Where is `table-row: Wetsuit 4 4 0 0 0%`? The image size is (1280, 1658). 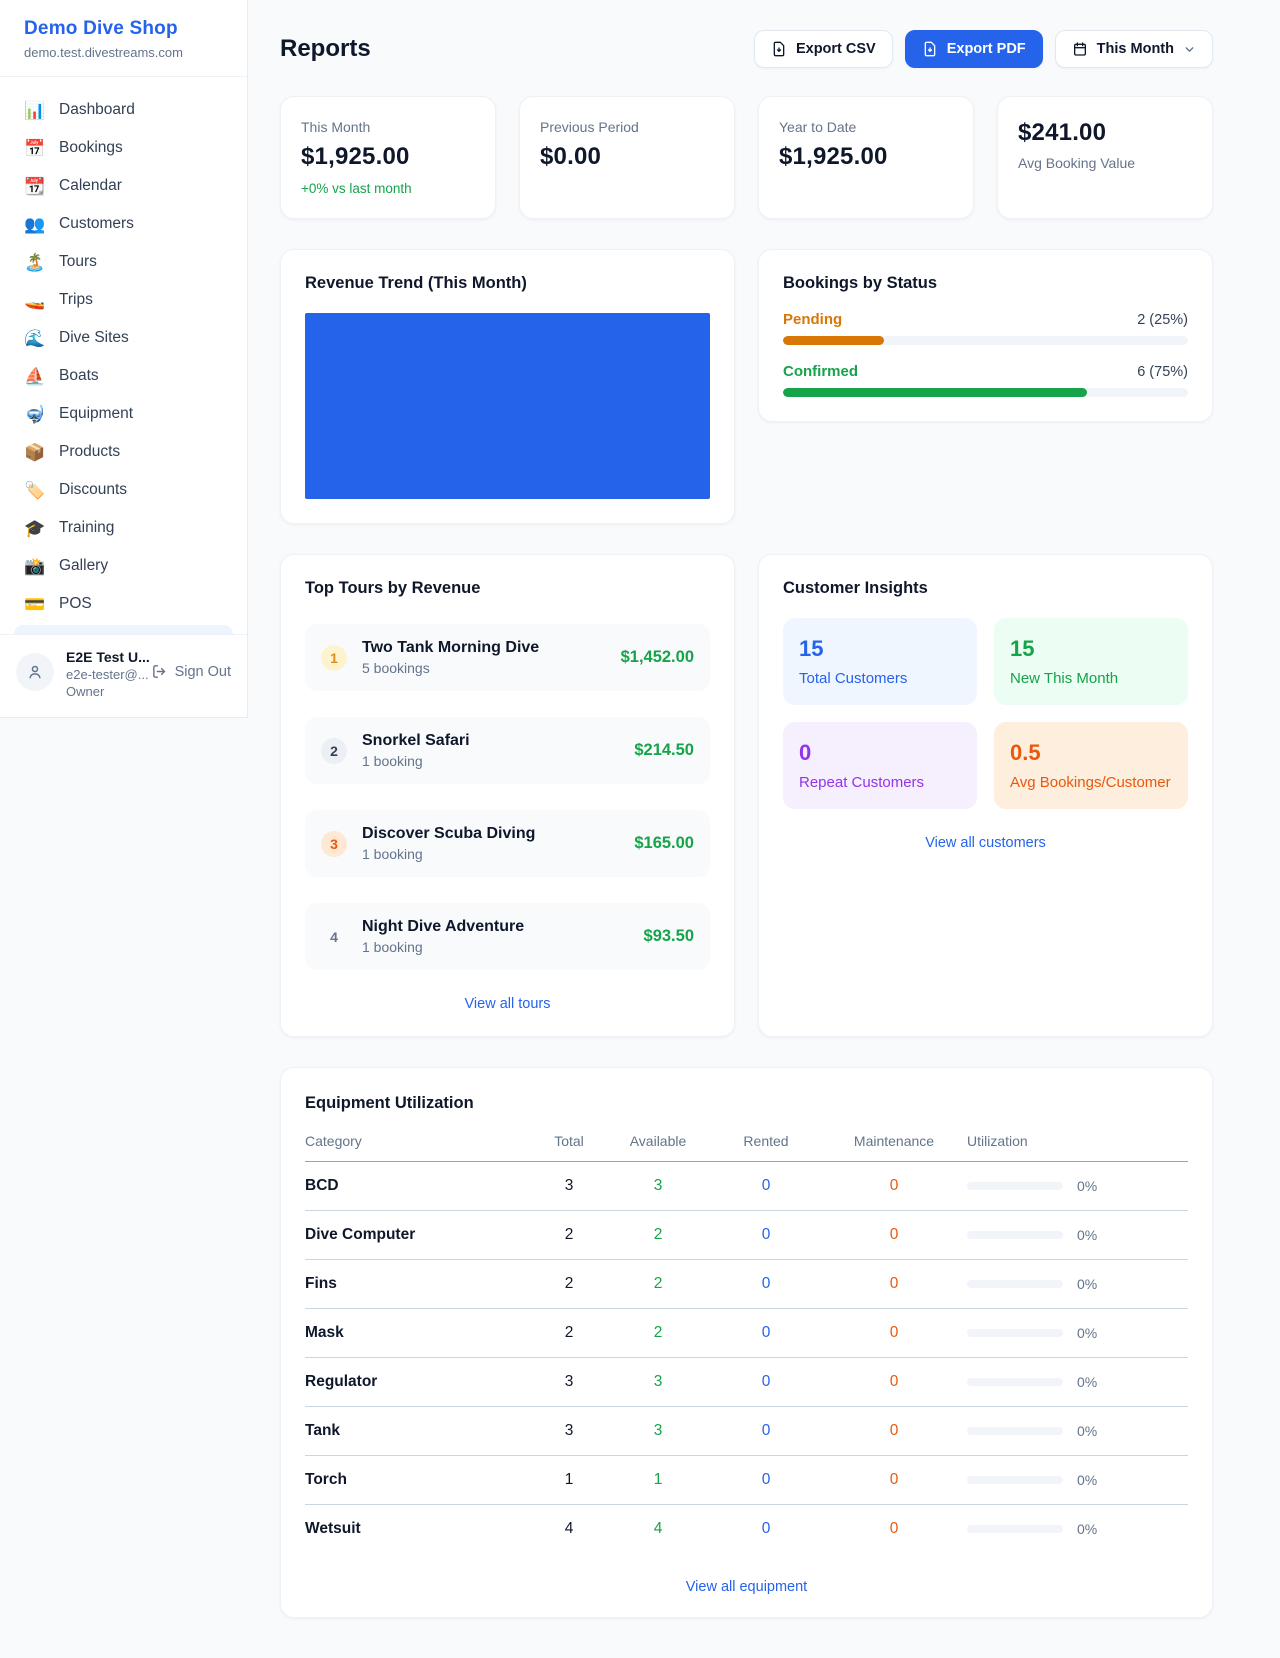 table-row: Wetsuit 4 4 0 0 0% is located at coordinates (746, 1529).